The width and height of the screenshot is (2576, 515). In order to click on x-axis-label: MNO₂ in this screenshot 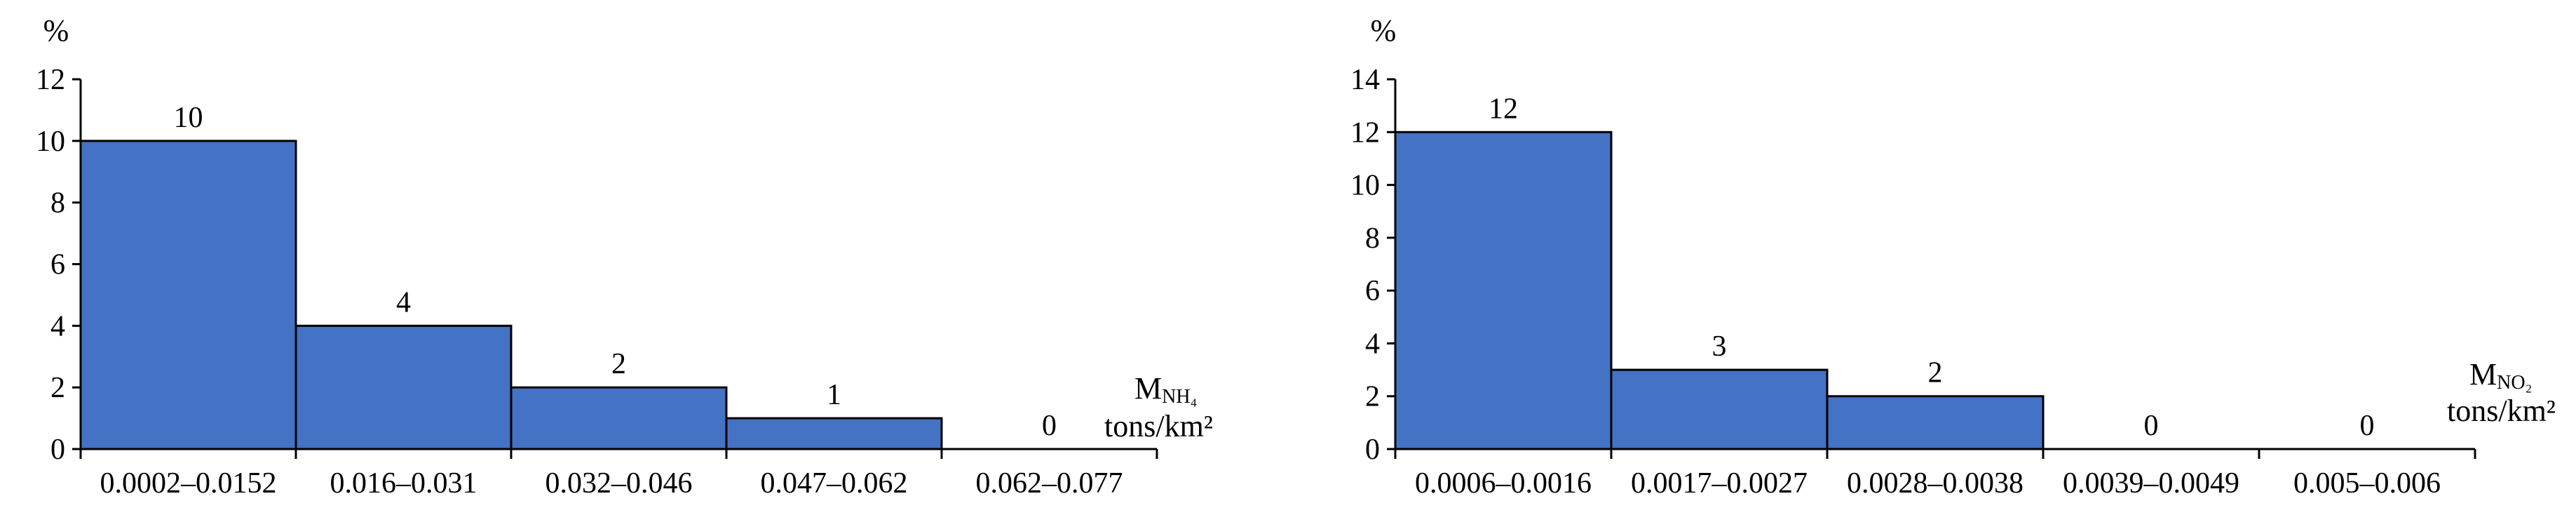, I will do `click(2500, 375)`.